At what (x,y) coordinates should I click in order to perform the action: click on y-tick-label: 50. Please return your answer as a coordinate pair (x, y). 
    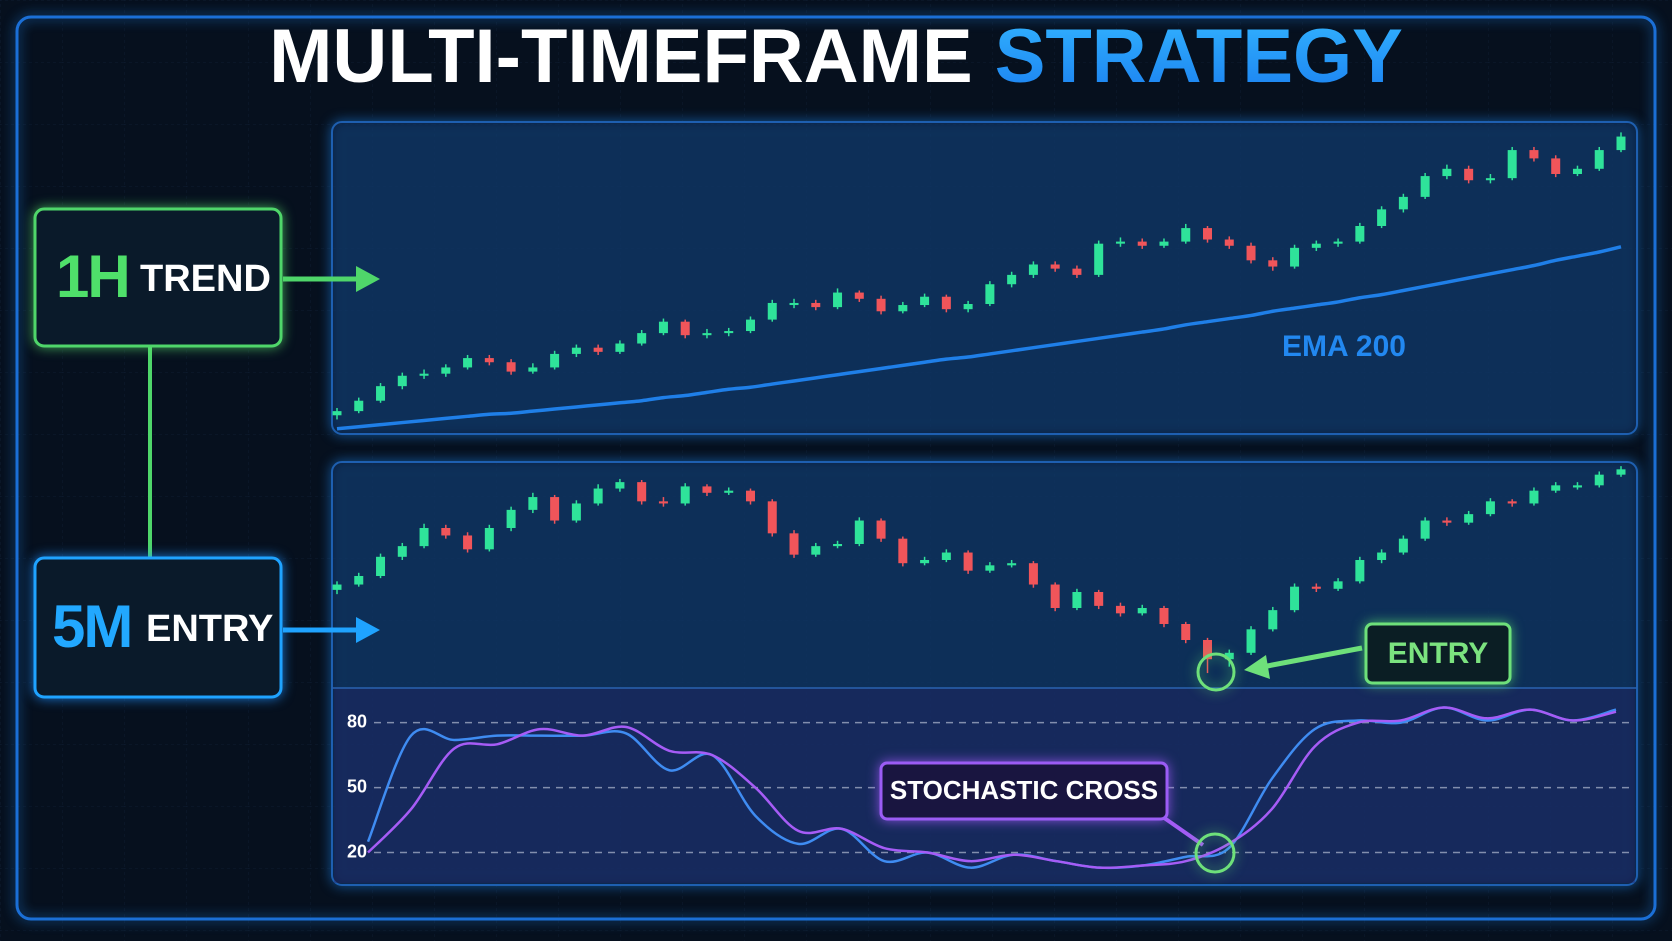
    Looking at the image, I should click on (357, 786).